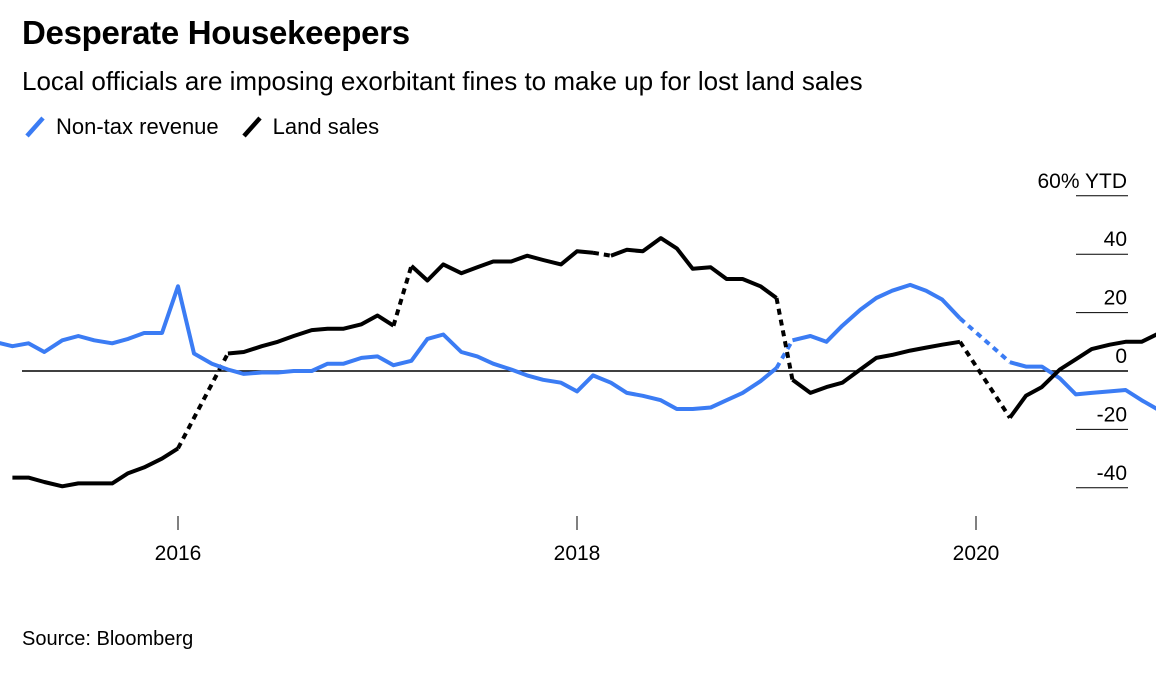 The height and width of the screenshot is (682, 1156). I want to click on chart-legend: Non-tax revenue Land sales, so click(210, 127).